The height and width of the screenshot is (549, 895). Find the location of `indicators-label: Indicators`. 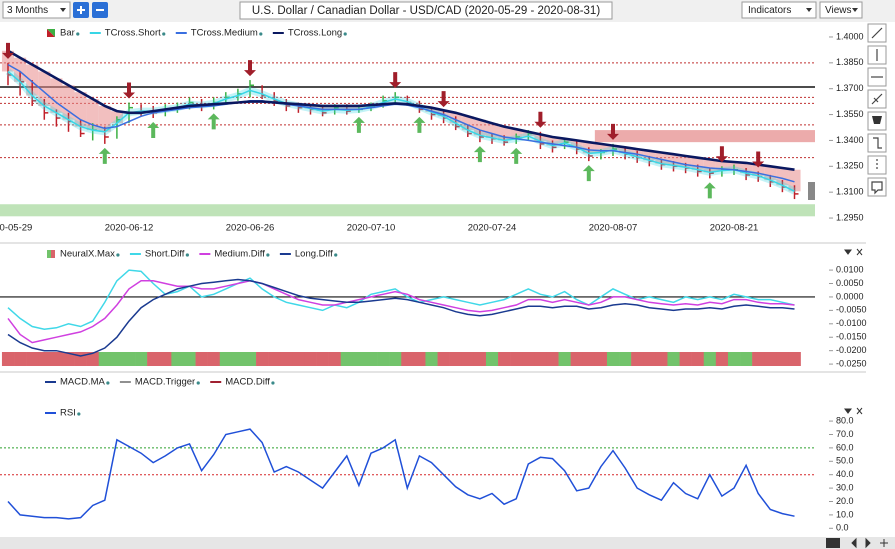

indicators-label: Indicators is located at coordinates (769, 10).